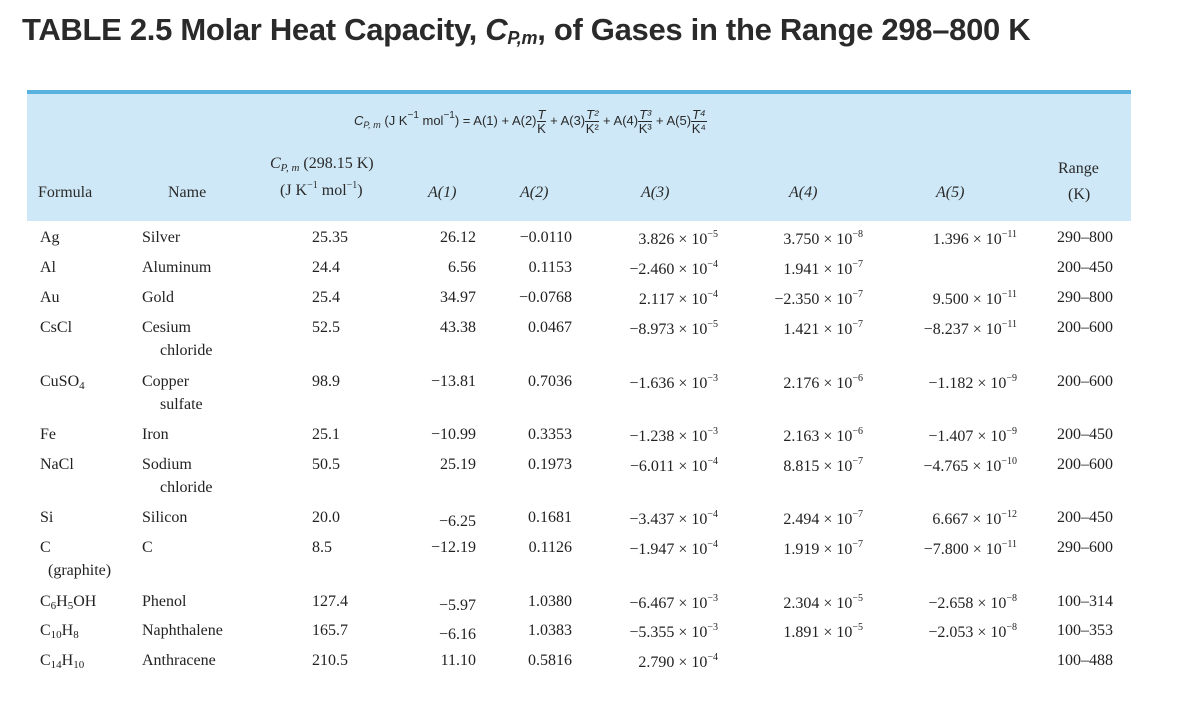 This screenshot has height=706, width=1186. Describe the element at coordinates (326, 381) in the screenshot. I see `cell-cp: 98.9` at that location.